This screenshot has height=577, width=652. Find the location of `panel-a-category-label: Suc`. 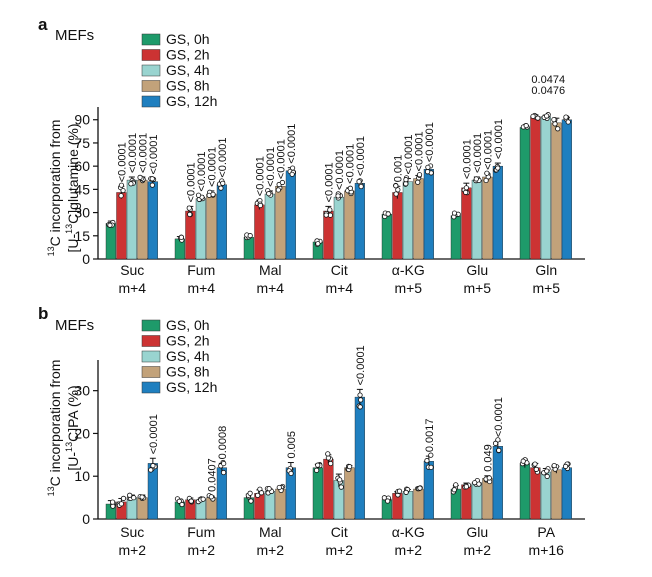

panel-a-category-label: Suc is located at coordinates (132, 270).